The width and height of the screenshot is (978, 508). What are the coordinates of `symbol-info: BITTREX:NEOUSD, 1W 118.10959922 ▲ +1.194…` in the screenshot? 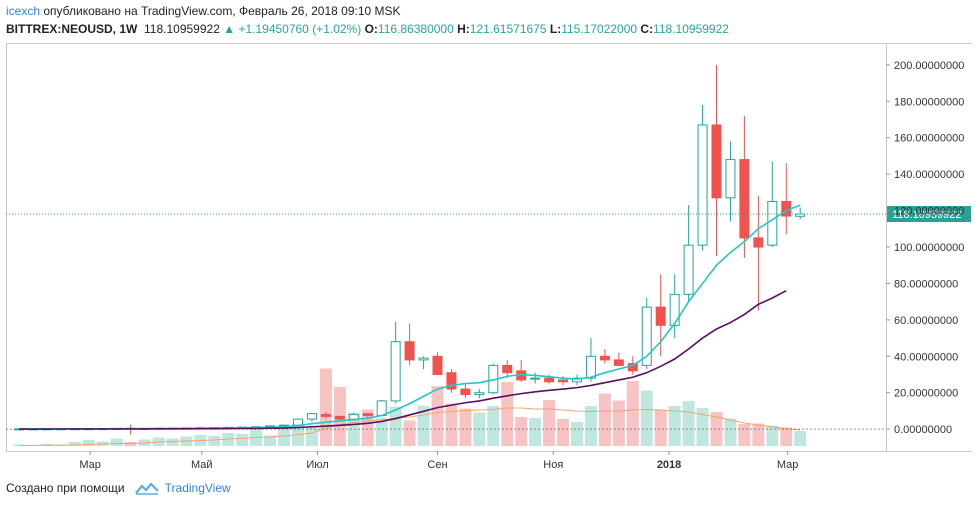 It's located at (367, 29).